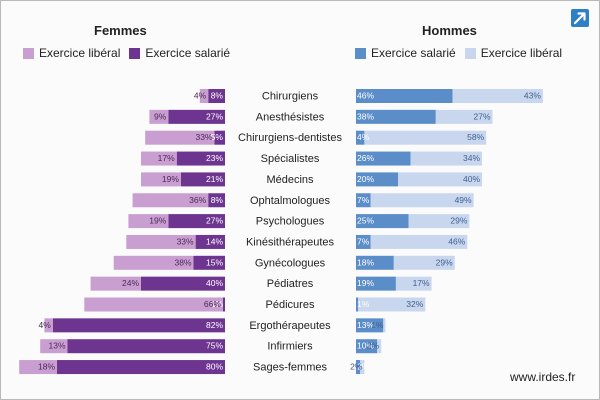 Image resolution: width=600 pixels, height=400 pixels. I want to click on women-liberal-swatch, so click(28, 53).